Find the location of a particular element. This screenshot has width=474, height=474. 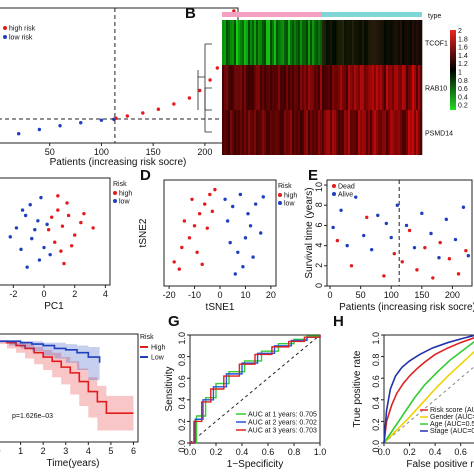

x-tick-label: 5 is located at coordinates (110, 451).